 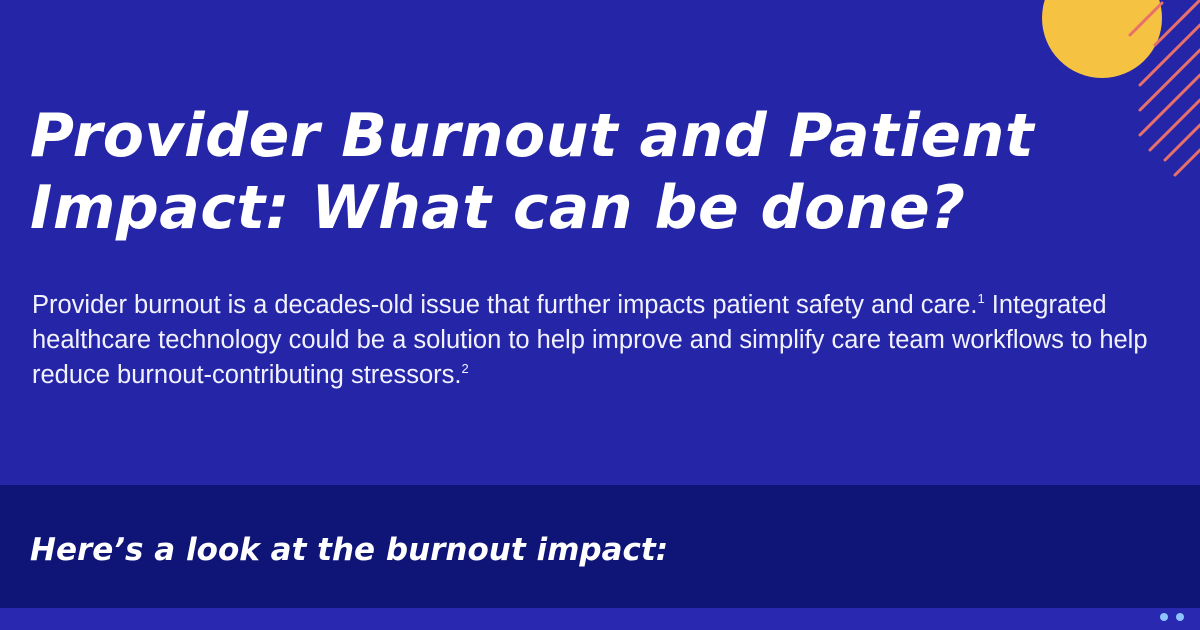 What do you see at coordinates (600, 619) in the screenshot?
I see `bottom-strip` at bounding box center [600, 619].